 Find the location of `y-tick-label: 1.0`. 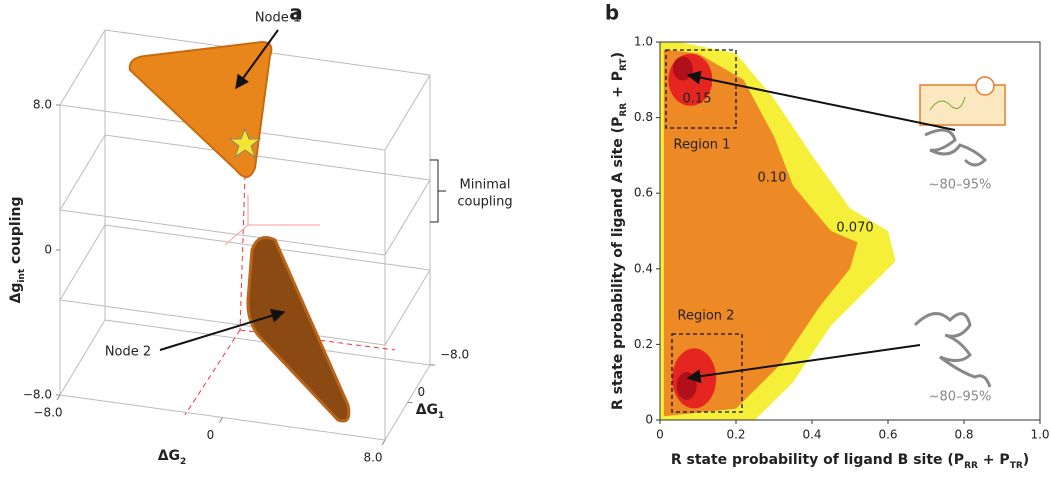

y-tick-label: 1.0 is located at coordinates (643, 42).